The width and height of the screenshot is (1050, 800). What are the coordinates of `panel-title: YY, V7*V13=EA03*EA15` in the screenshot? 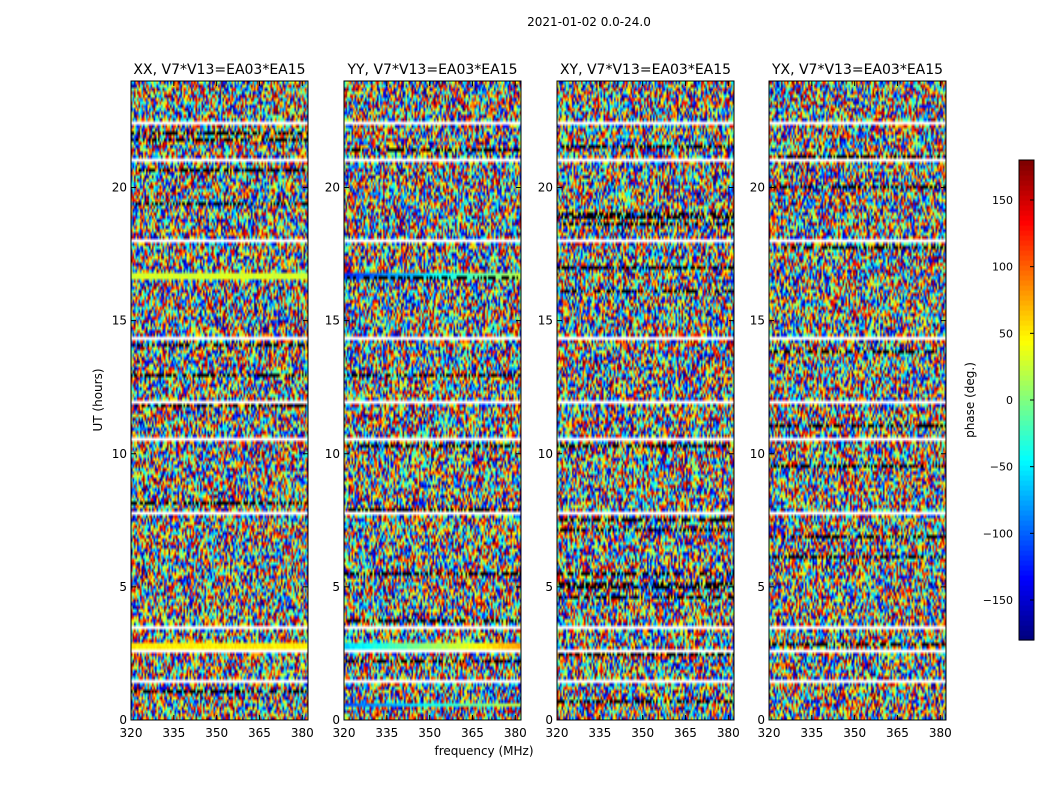 It's located at (431, 70).